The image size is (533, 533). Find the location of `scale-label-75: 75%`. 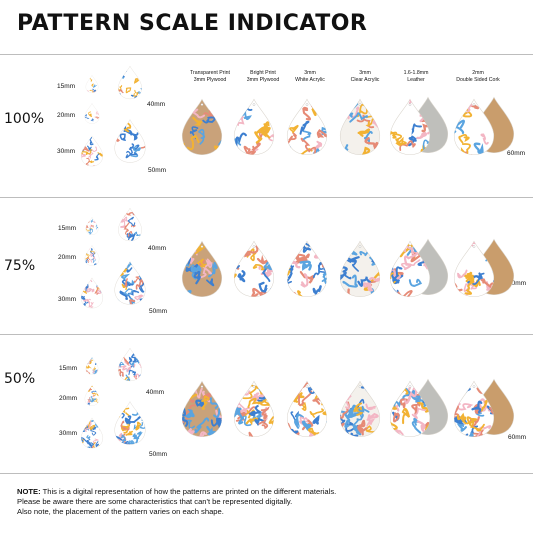

scale-label-75: 75% is located at coordinates (20, 266).